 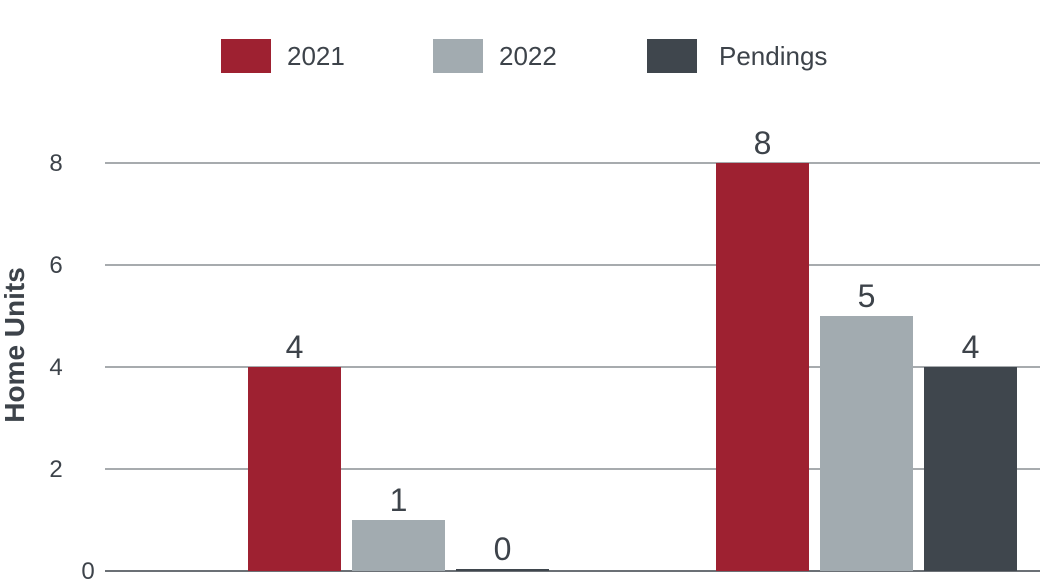 I want to click on legend: 2021 2022 Pendings, so click(x=520, y=58).